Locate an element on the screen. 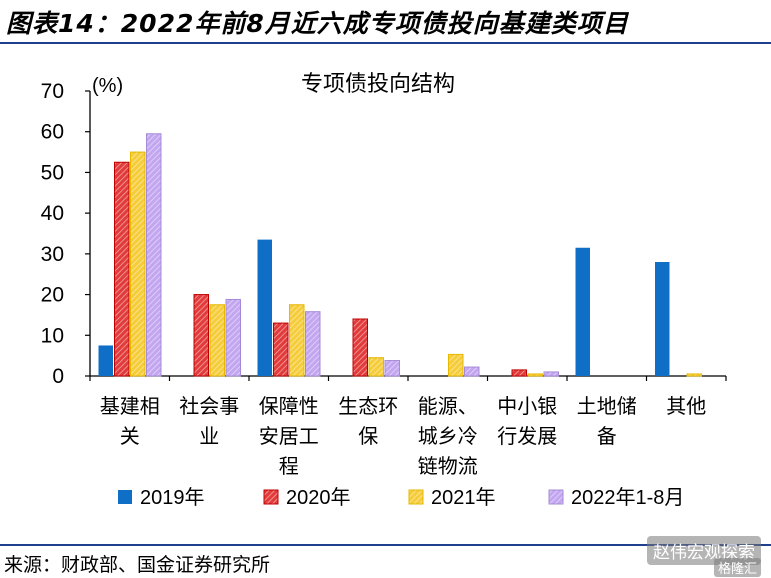 The width and height of the screenshot is (771, 578). figure-title: 图表14：2022年前8月近六成专项债投向基建类项目 is located at coordinates (317, 23).